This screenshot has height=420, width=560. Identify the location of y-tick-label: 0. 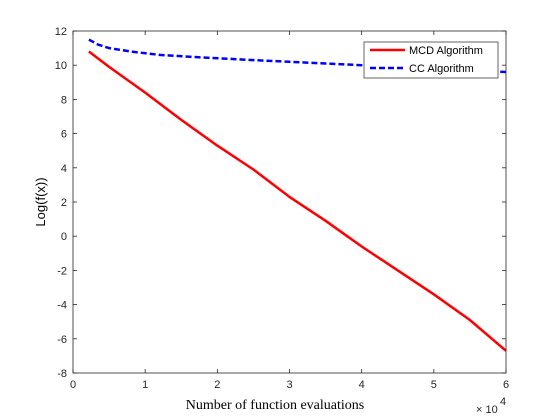
(64, 237).